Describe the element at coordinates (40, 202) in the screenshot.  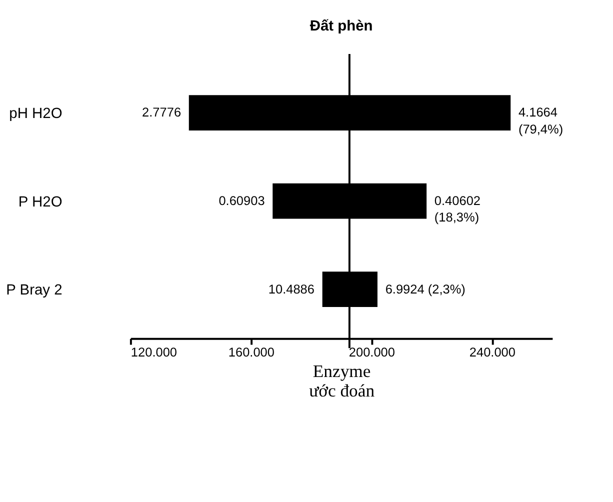
I see `y-tick-label: P H2O` at that location.